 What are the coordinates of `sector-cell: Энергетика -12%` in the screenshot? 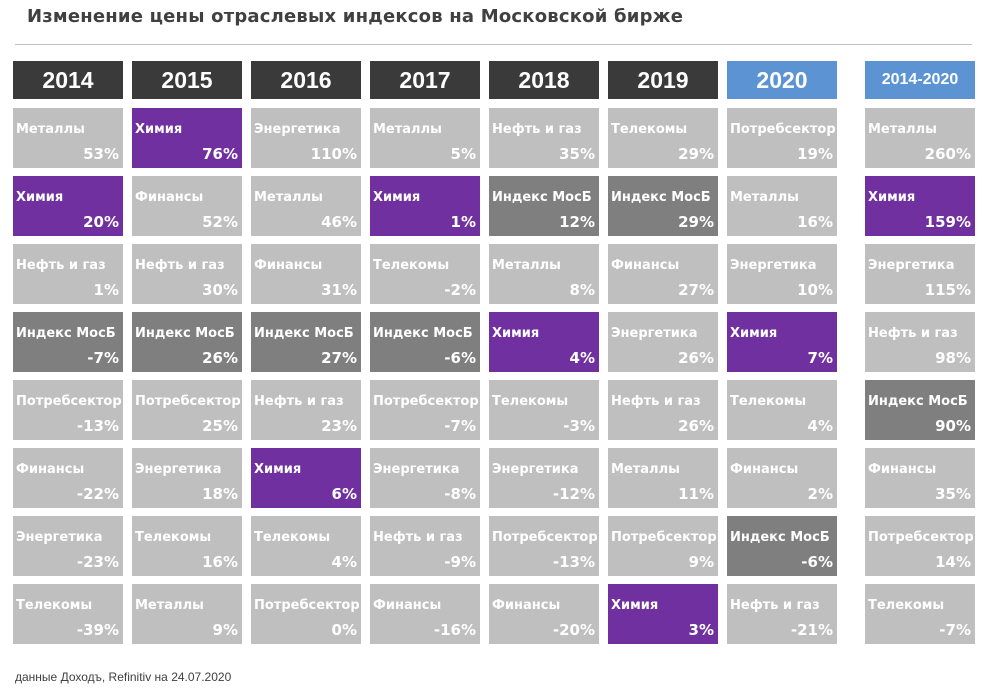 It's located at (544, 478).